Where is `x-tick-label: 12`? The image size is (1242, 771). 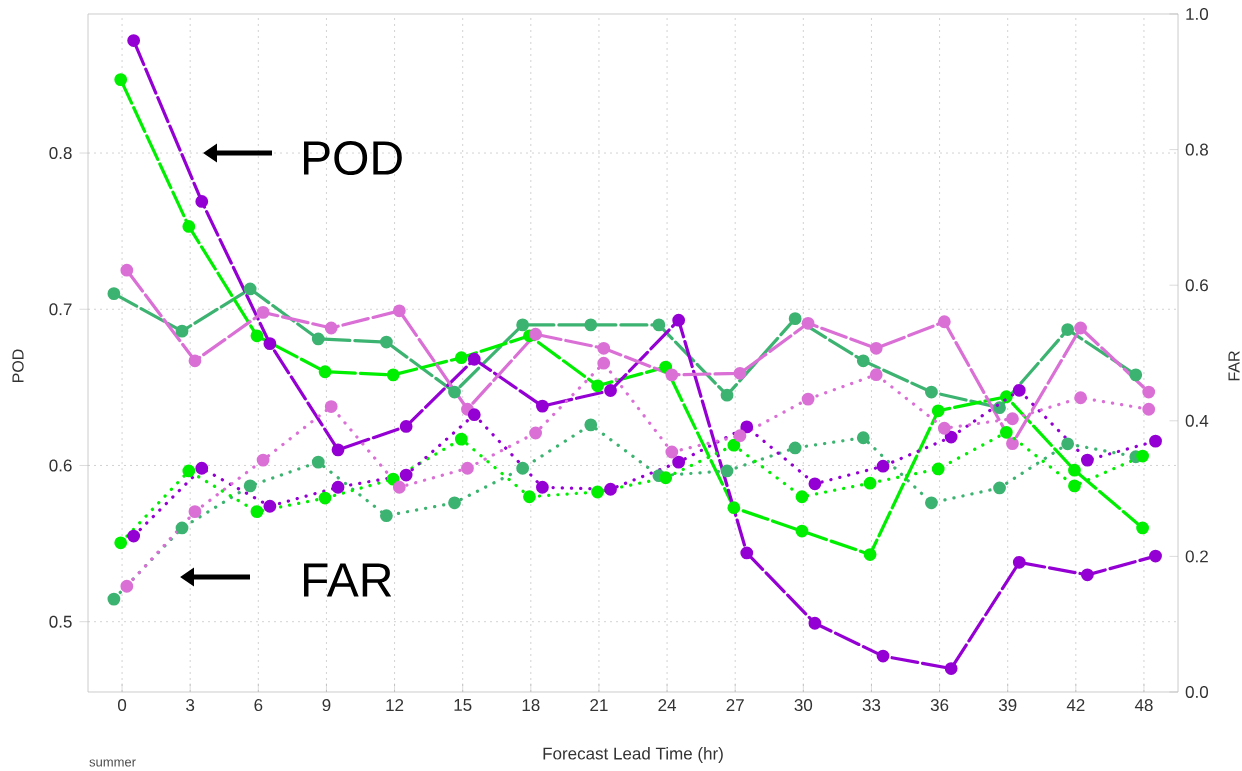
x-tick-label: 12 is located at coordinates (395, 705).